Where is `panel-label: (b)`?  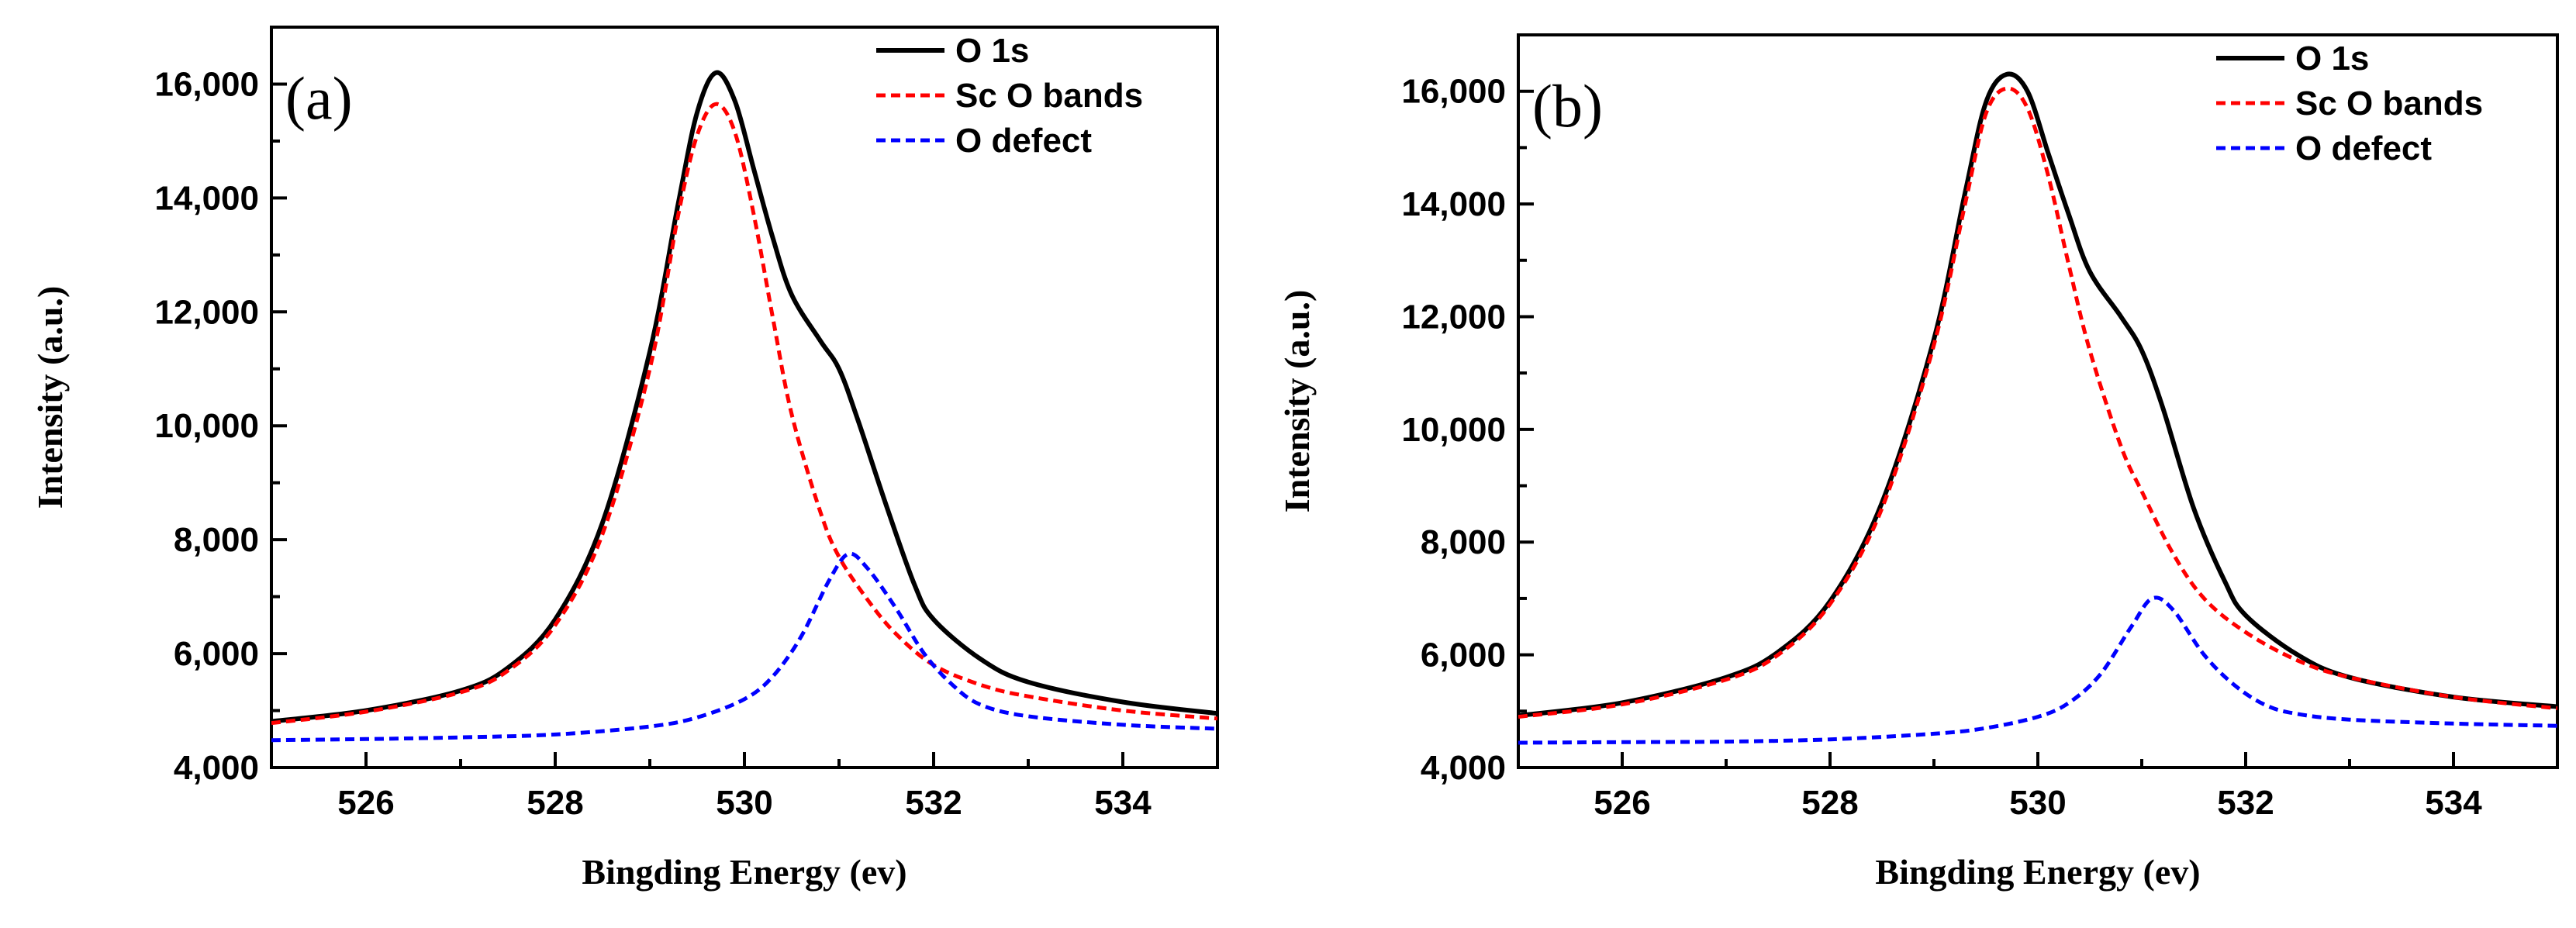 panel-label: (b) is located at coordinates (1568, 106).